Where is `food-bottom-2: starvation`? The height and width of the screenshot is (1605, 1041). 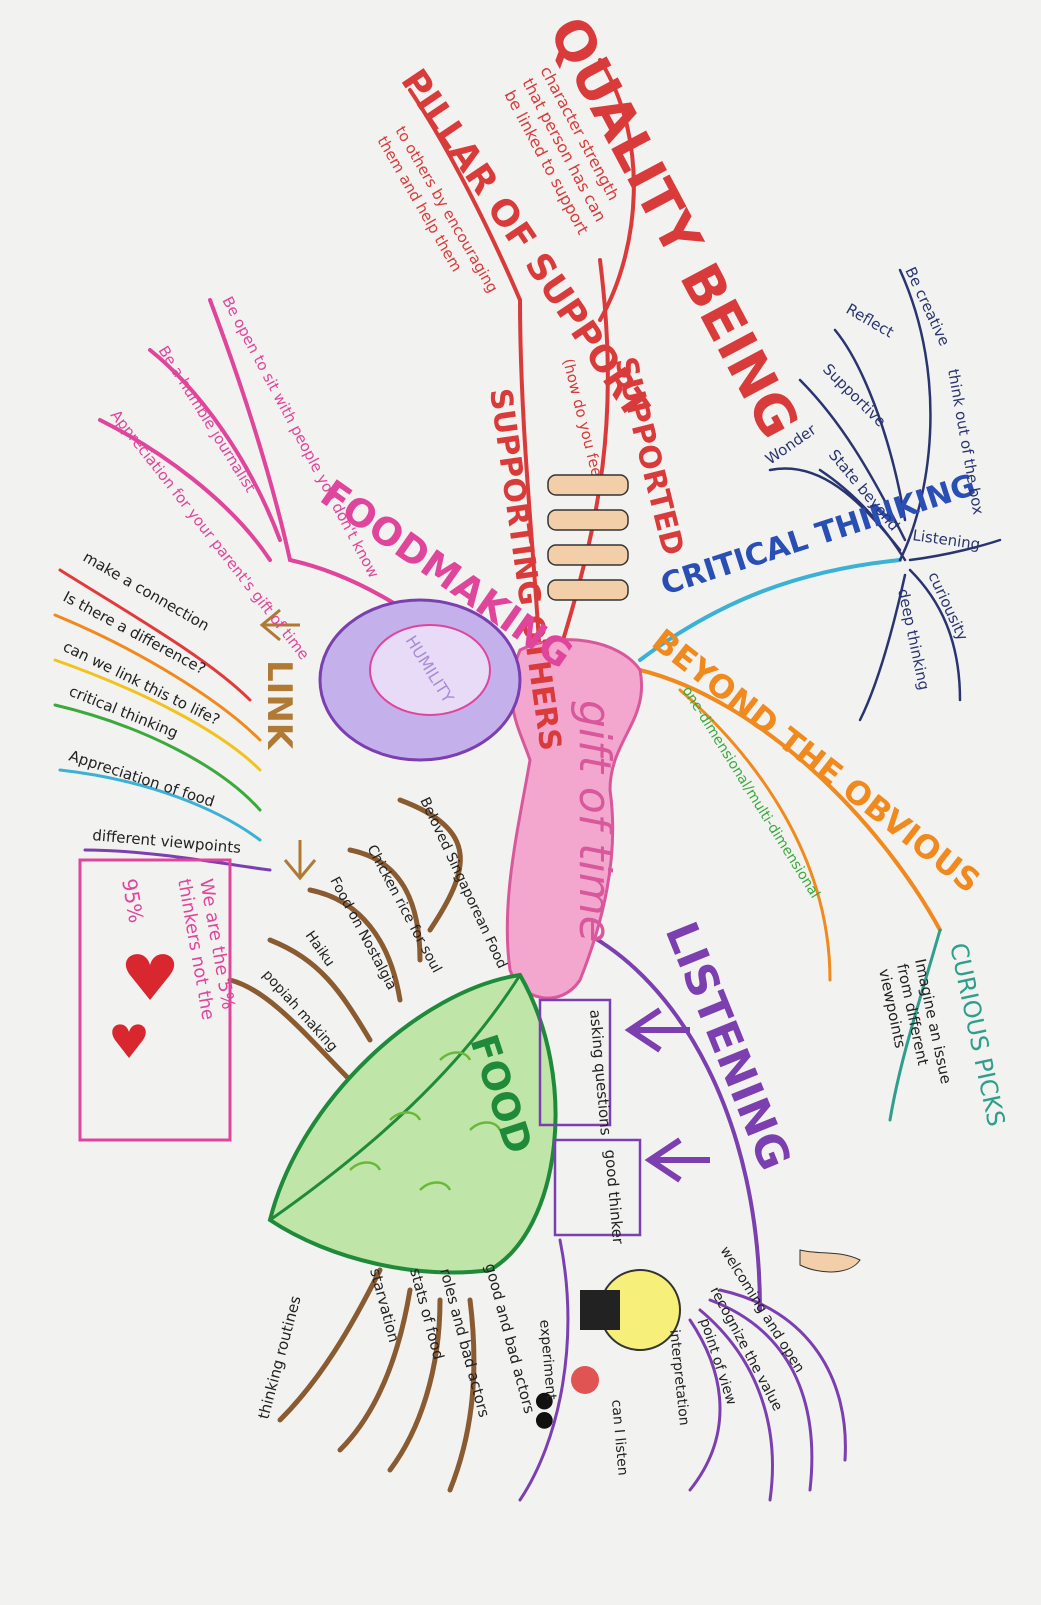 food-bottom-2: starvation is located at coordinates (384, 1305).